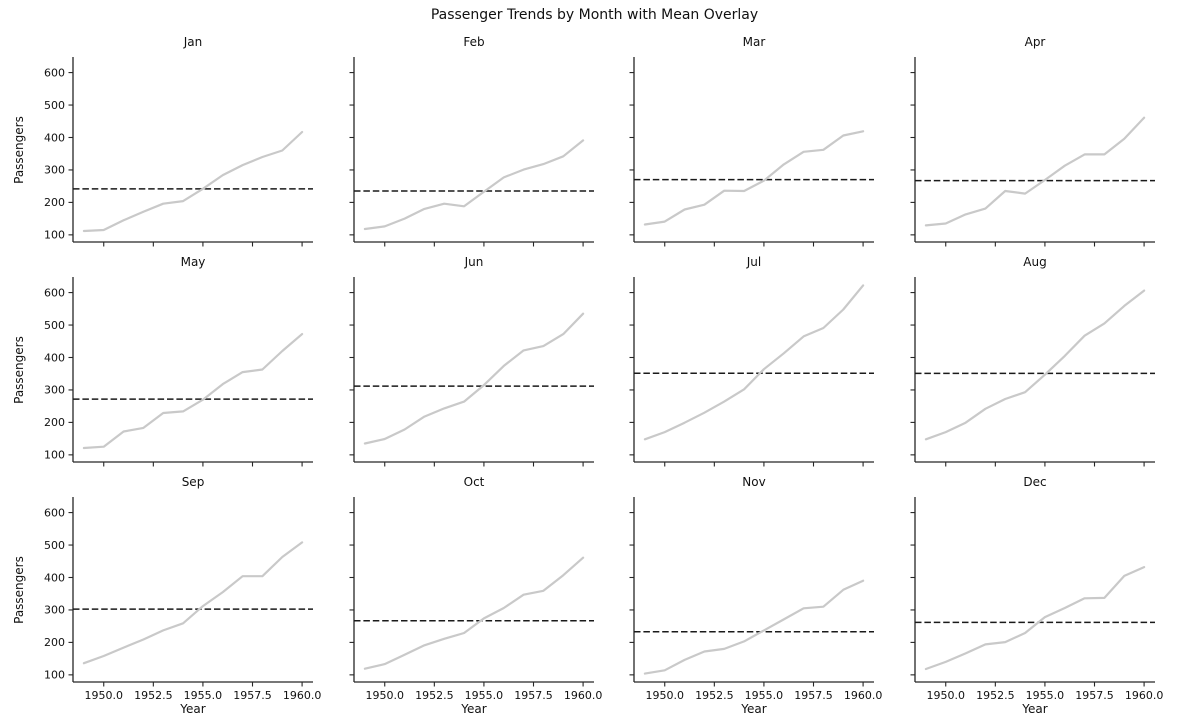 The height and width of the screenshot is (720, 1189). I want to click on subplot-mar, so click(751, 152).